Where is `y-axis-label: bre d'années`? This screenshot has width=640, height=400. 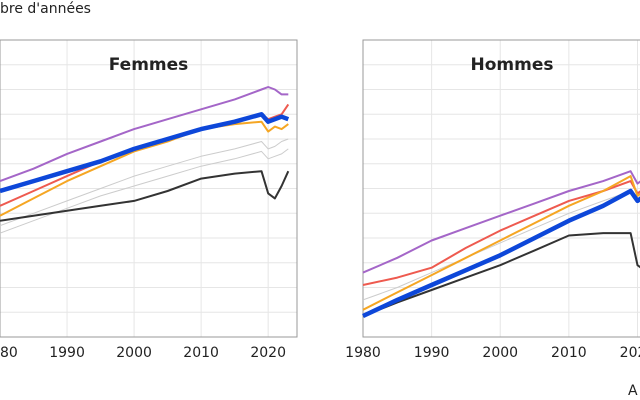 y-axis-label: bre d'années is located at coordinates (45, 9).